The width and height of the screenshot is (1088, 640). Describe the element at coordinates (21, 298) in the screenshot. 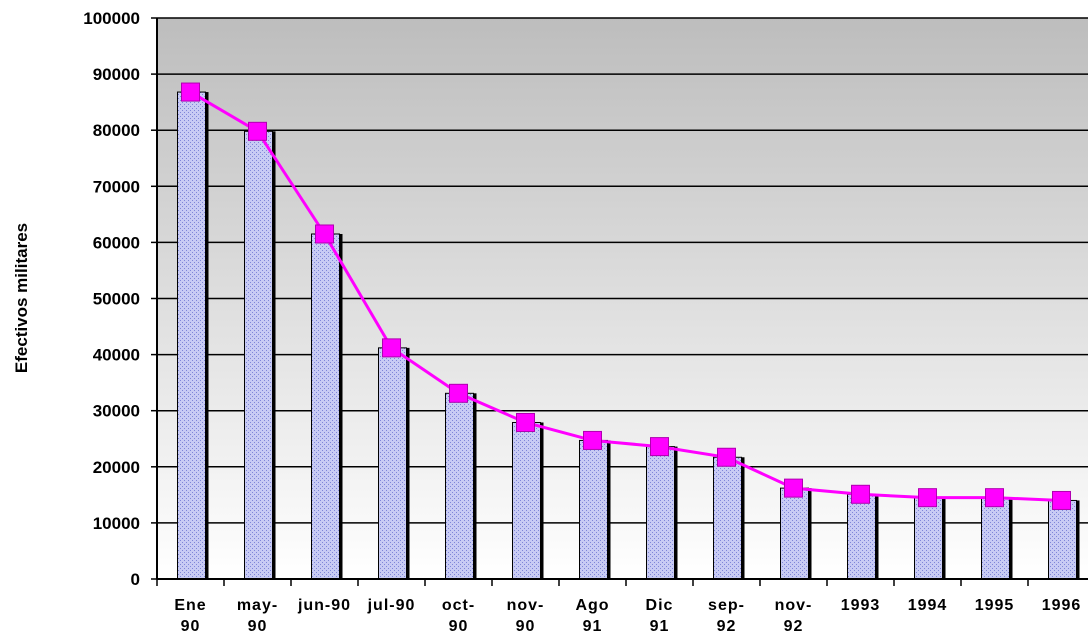

I see `y-axis-label: Efectivos militares` at that location.